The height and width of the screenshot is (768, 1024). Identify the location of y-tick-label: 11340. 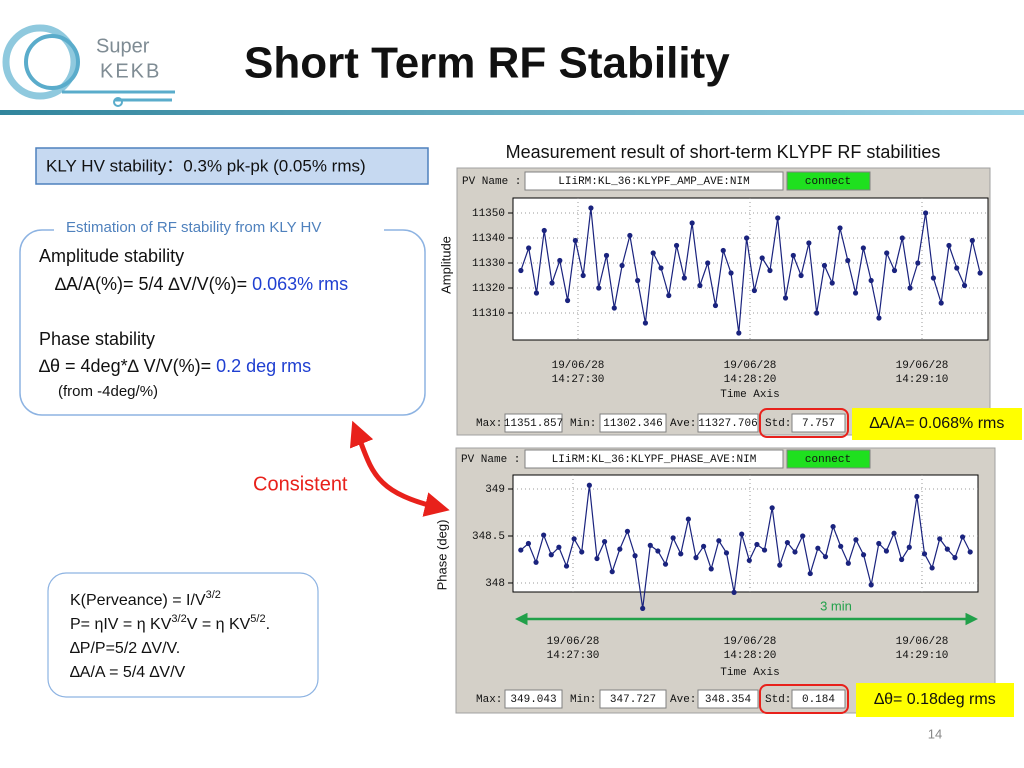
(488, 239).